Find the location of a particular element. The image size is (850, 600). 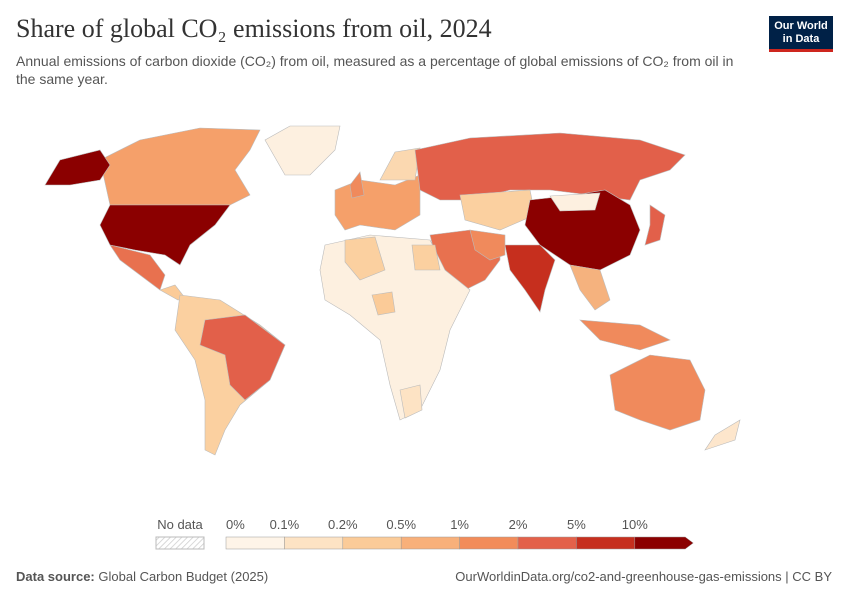

legend-label: 1% is located at coordinates (459, 524).